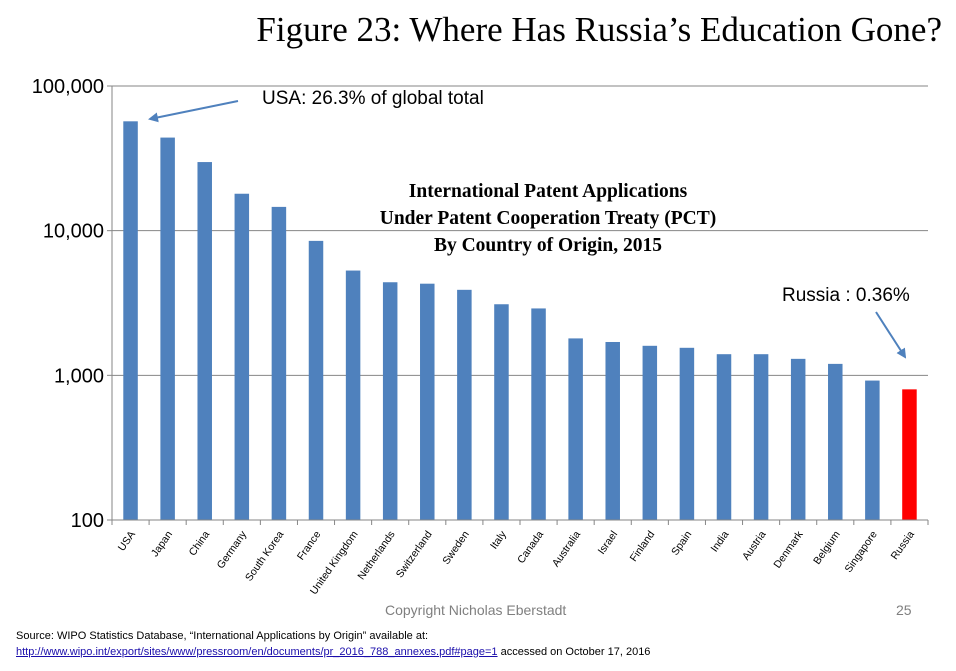  I want to click on usa-arrow, so click(193, 111).